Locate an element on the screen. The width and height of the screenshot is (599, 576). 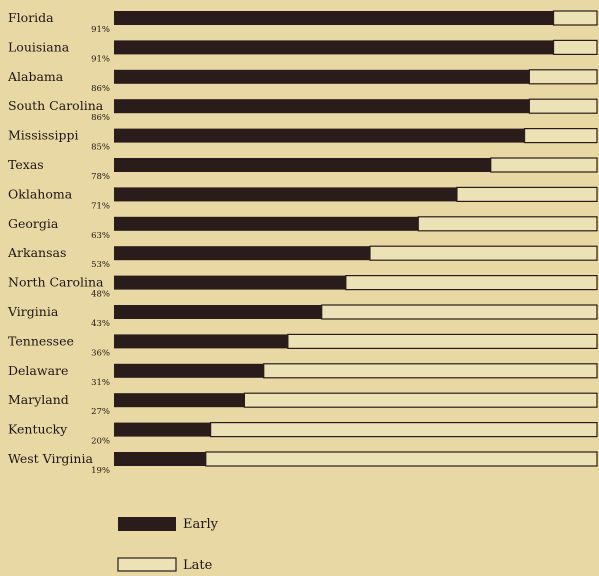
percent-label-tennessee: 36% is located at coordinates (100, 353).